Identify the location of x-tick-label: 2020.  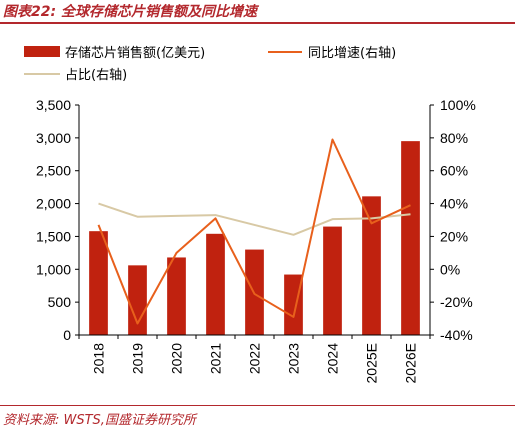
(177, 358).